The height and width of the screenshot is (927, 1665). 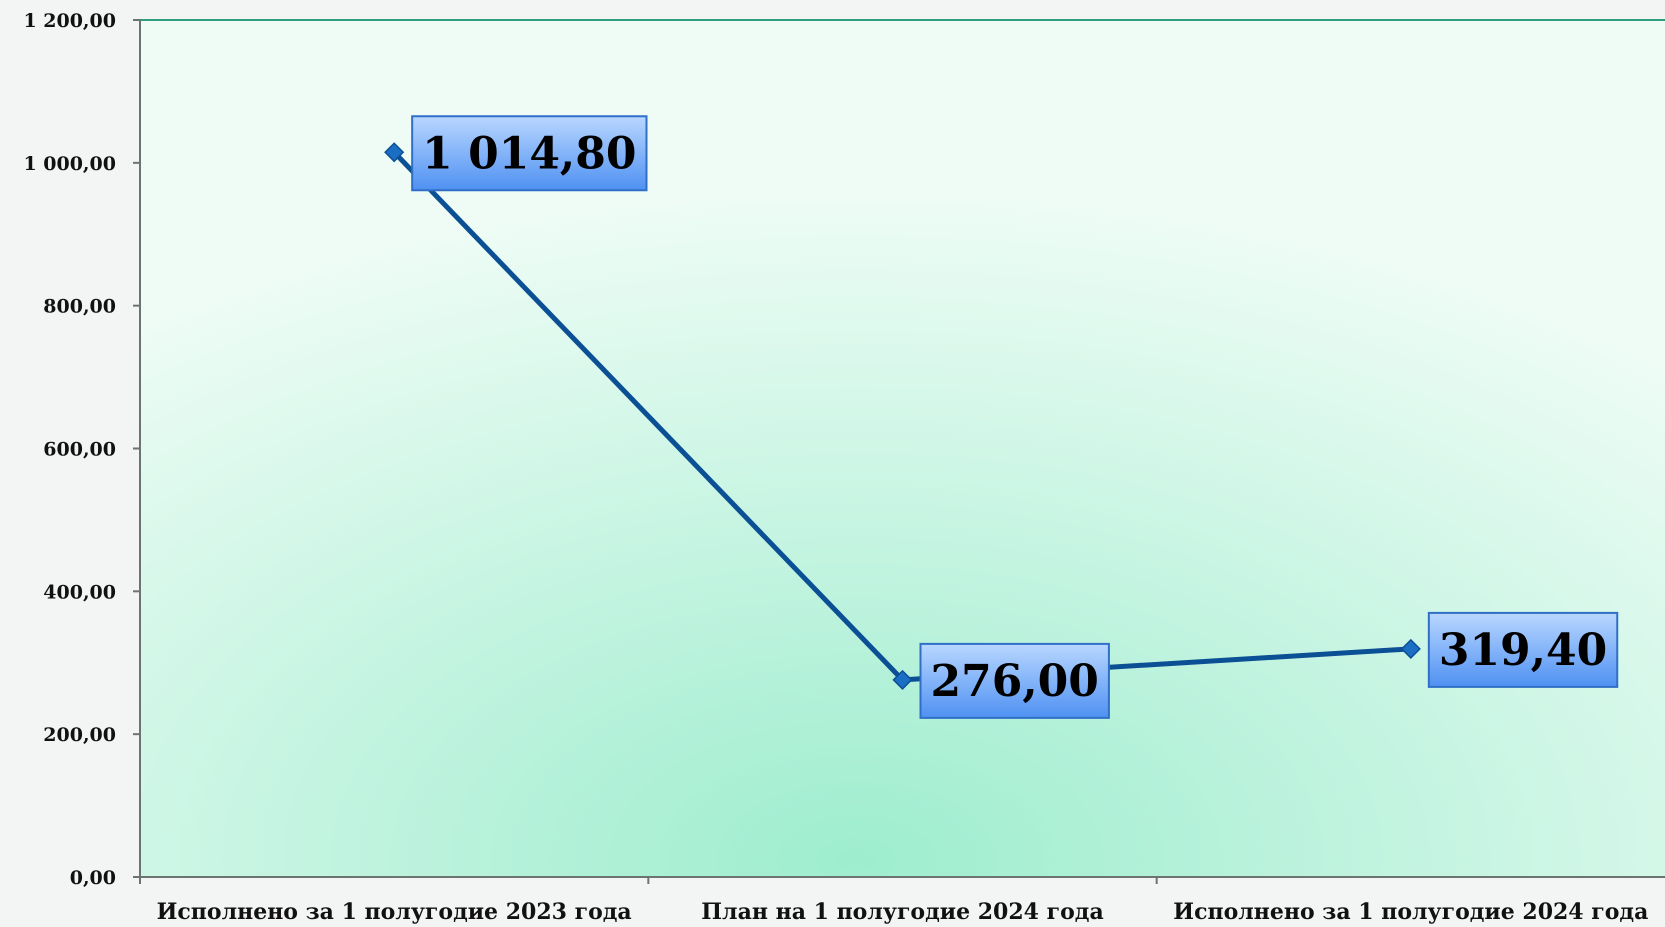 What do you see at coordinates (1410, 912) in the screenshot?
I see `x-category-label: Исполнено за 1 полугодие 2024 года` at bounding box center [1410, 912].